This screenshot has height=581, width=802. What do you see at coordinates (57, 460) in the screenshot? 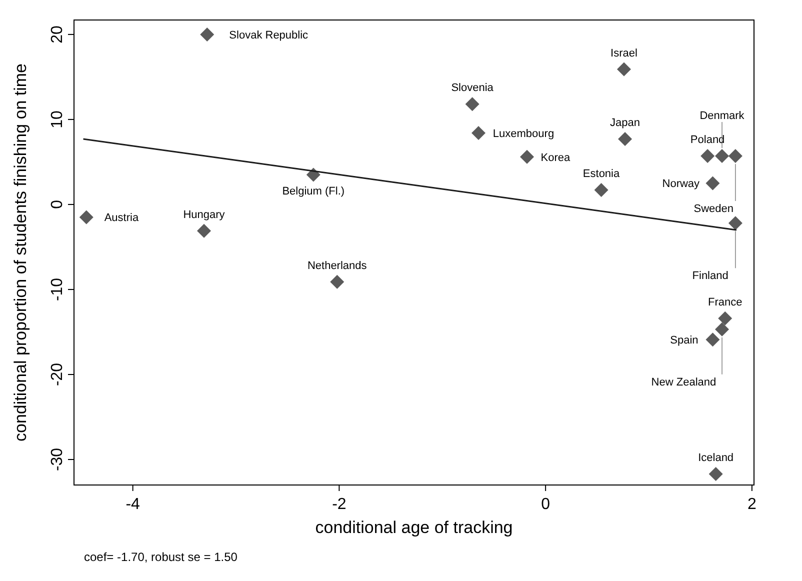
I see `y-tick-label: -30` at bounding box center [57, 460].